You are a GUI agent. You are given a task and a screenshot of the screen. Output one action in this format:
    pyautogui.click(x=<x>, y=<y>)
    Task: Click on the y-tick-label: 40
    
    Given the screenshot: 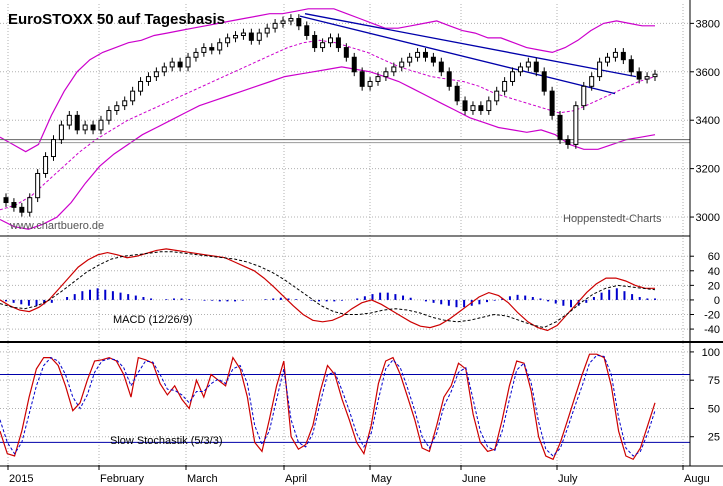 What is the action you would take?
    pyautogui.click(x=714, y=272)
    